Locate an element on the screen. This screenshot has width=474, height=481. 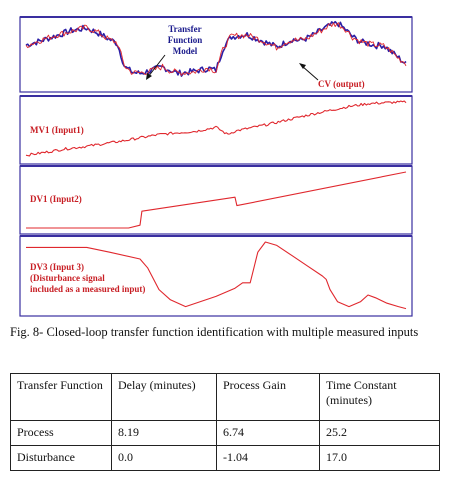
table-row: Process 8.19 6.74 25.2 is located at coordinates (225, 433).